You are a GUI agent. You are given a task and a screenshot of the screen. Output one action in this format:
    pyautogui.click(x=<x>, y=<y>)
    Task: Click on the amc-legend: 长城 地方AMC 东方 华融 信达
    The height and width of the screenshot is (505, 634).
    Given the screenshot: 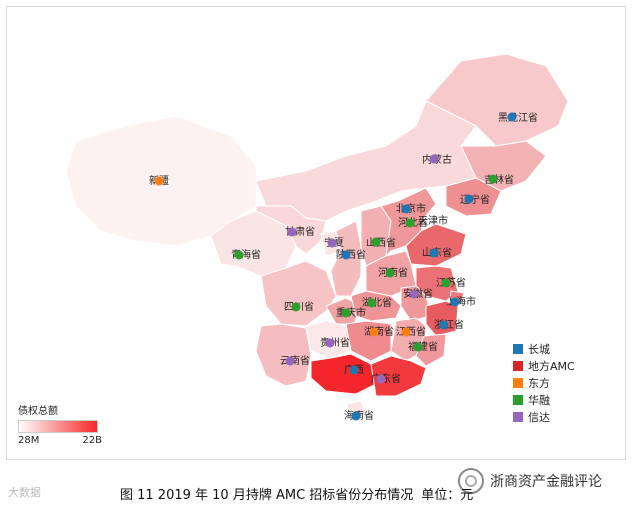 What is the action you would take?
    pyautogui.click(x=544, y=382)
    